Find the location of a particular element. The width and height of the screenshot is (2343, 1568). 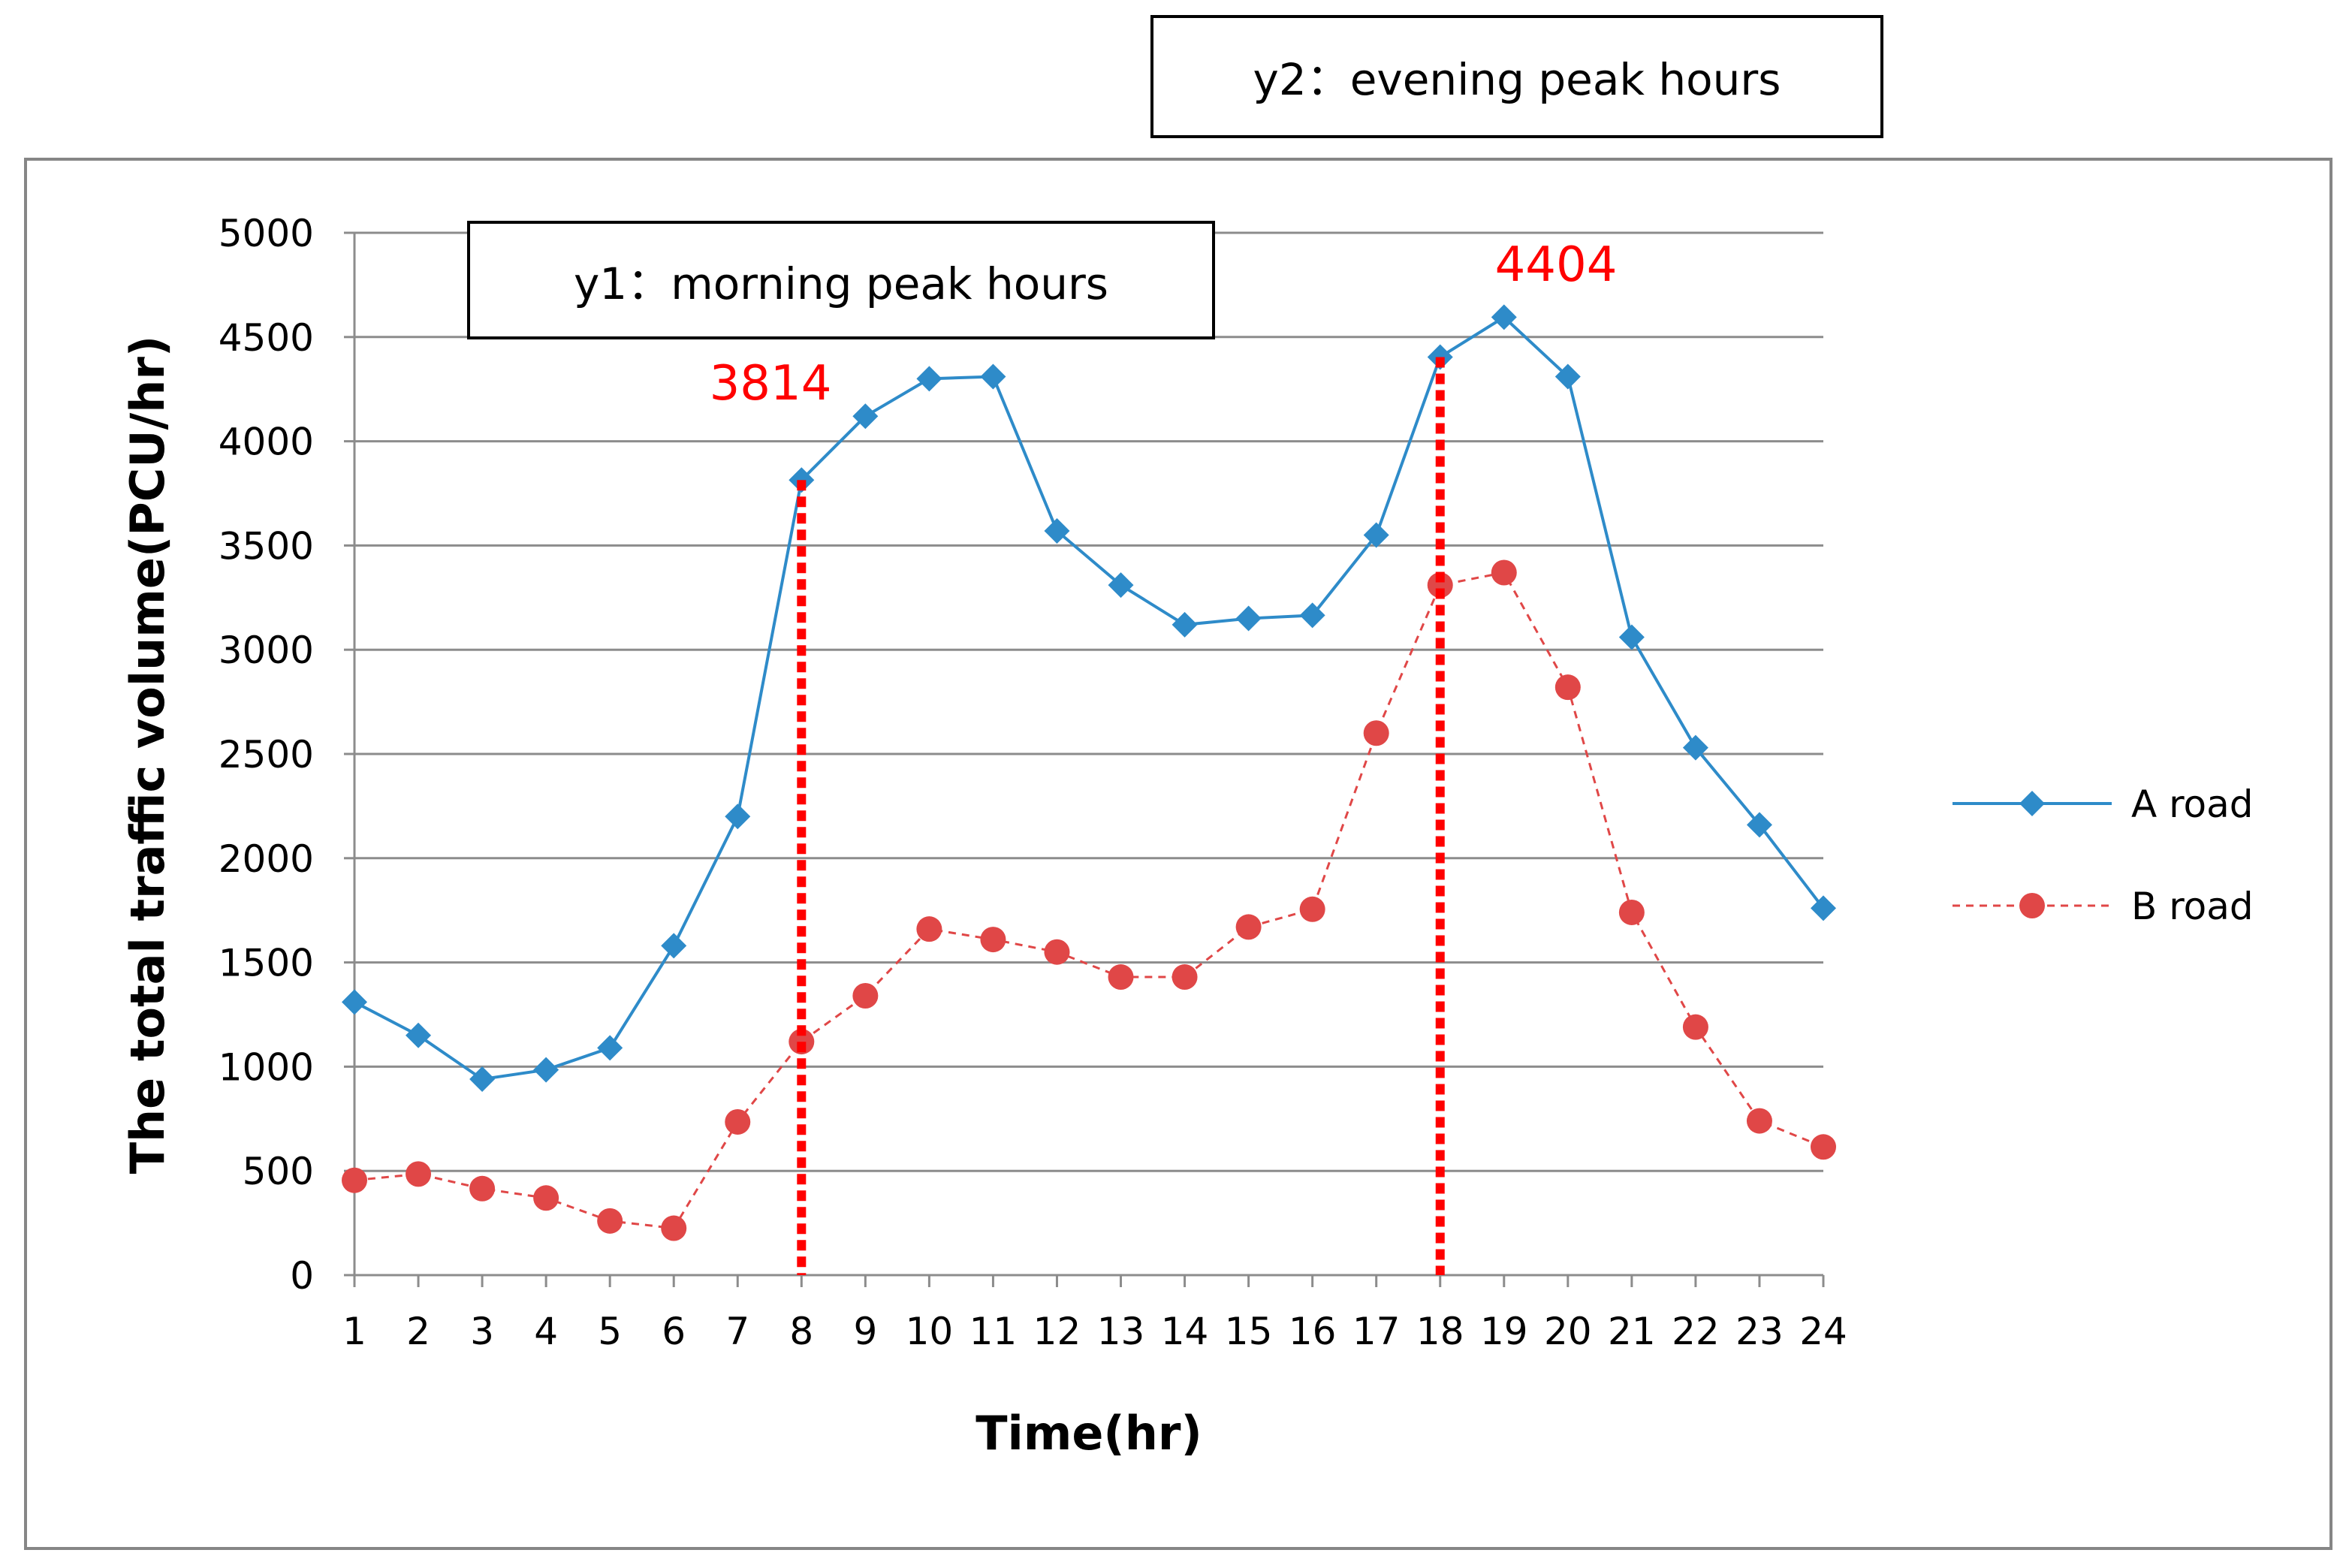

legend: A road B road is located at coordinates (2103, 855).